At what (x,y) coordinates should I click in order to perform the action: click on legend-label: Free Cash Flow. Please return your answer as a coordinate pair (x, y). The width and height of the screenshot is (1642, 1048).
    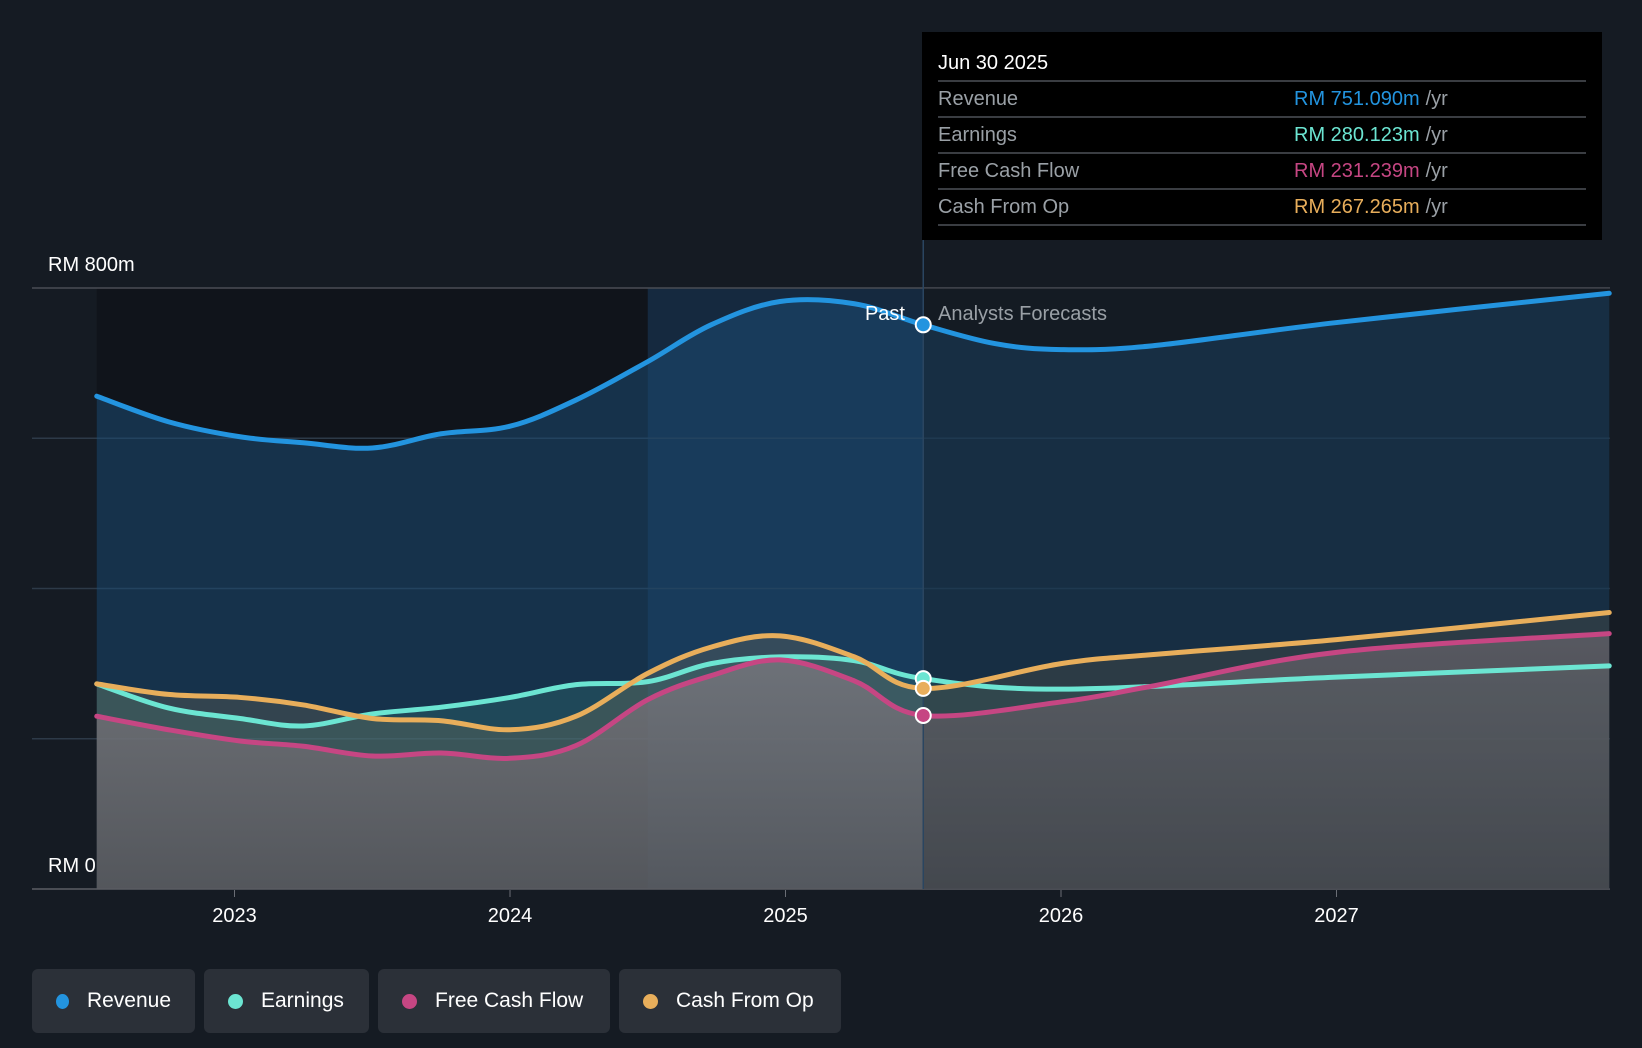
    Looking at the image, I should click on (509, 1000).